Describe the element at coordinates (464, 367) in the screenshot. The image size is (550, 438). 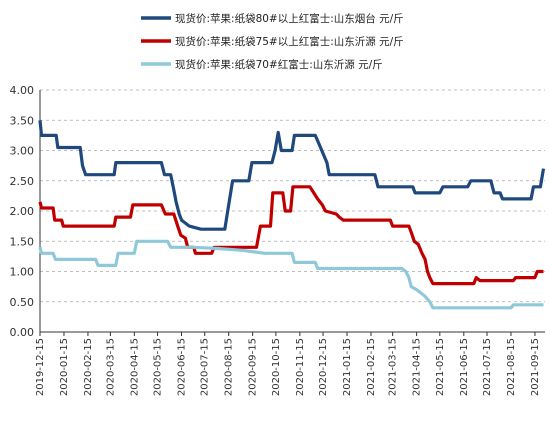
I see `x-tick-label: 2021-06-15` at that location.